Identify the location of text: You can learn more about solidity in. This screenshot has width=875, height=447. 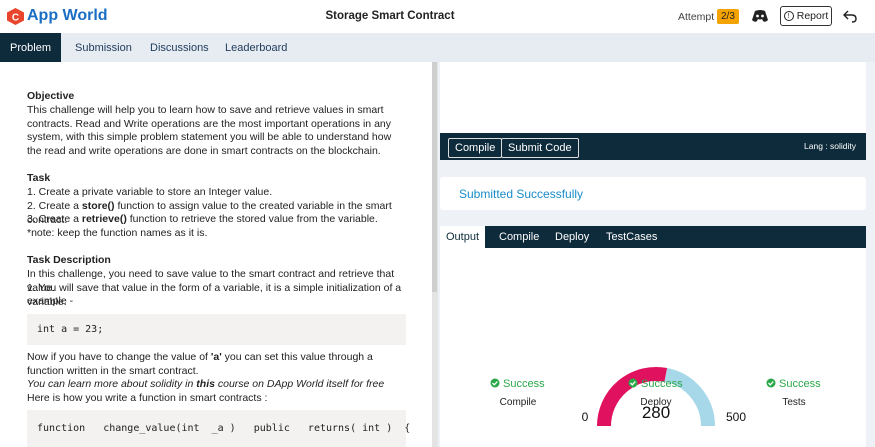
(112, 384).